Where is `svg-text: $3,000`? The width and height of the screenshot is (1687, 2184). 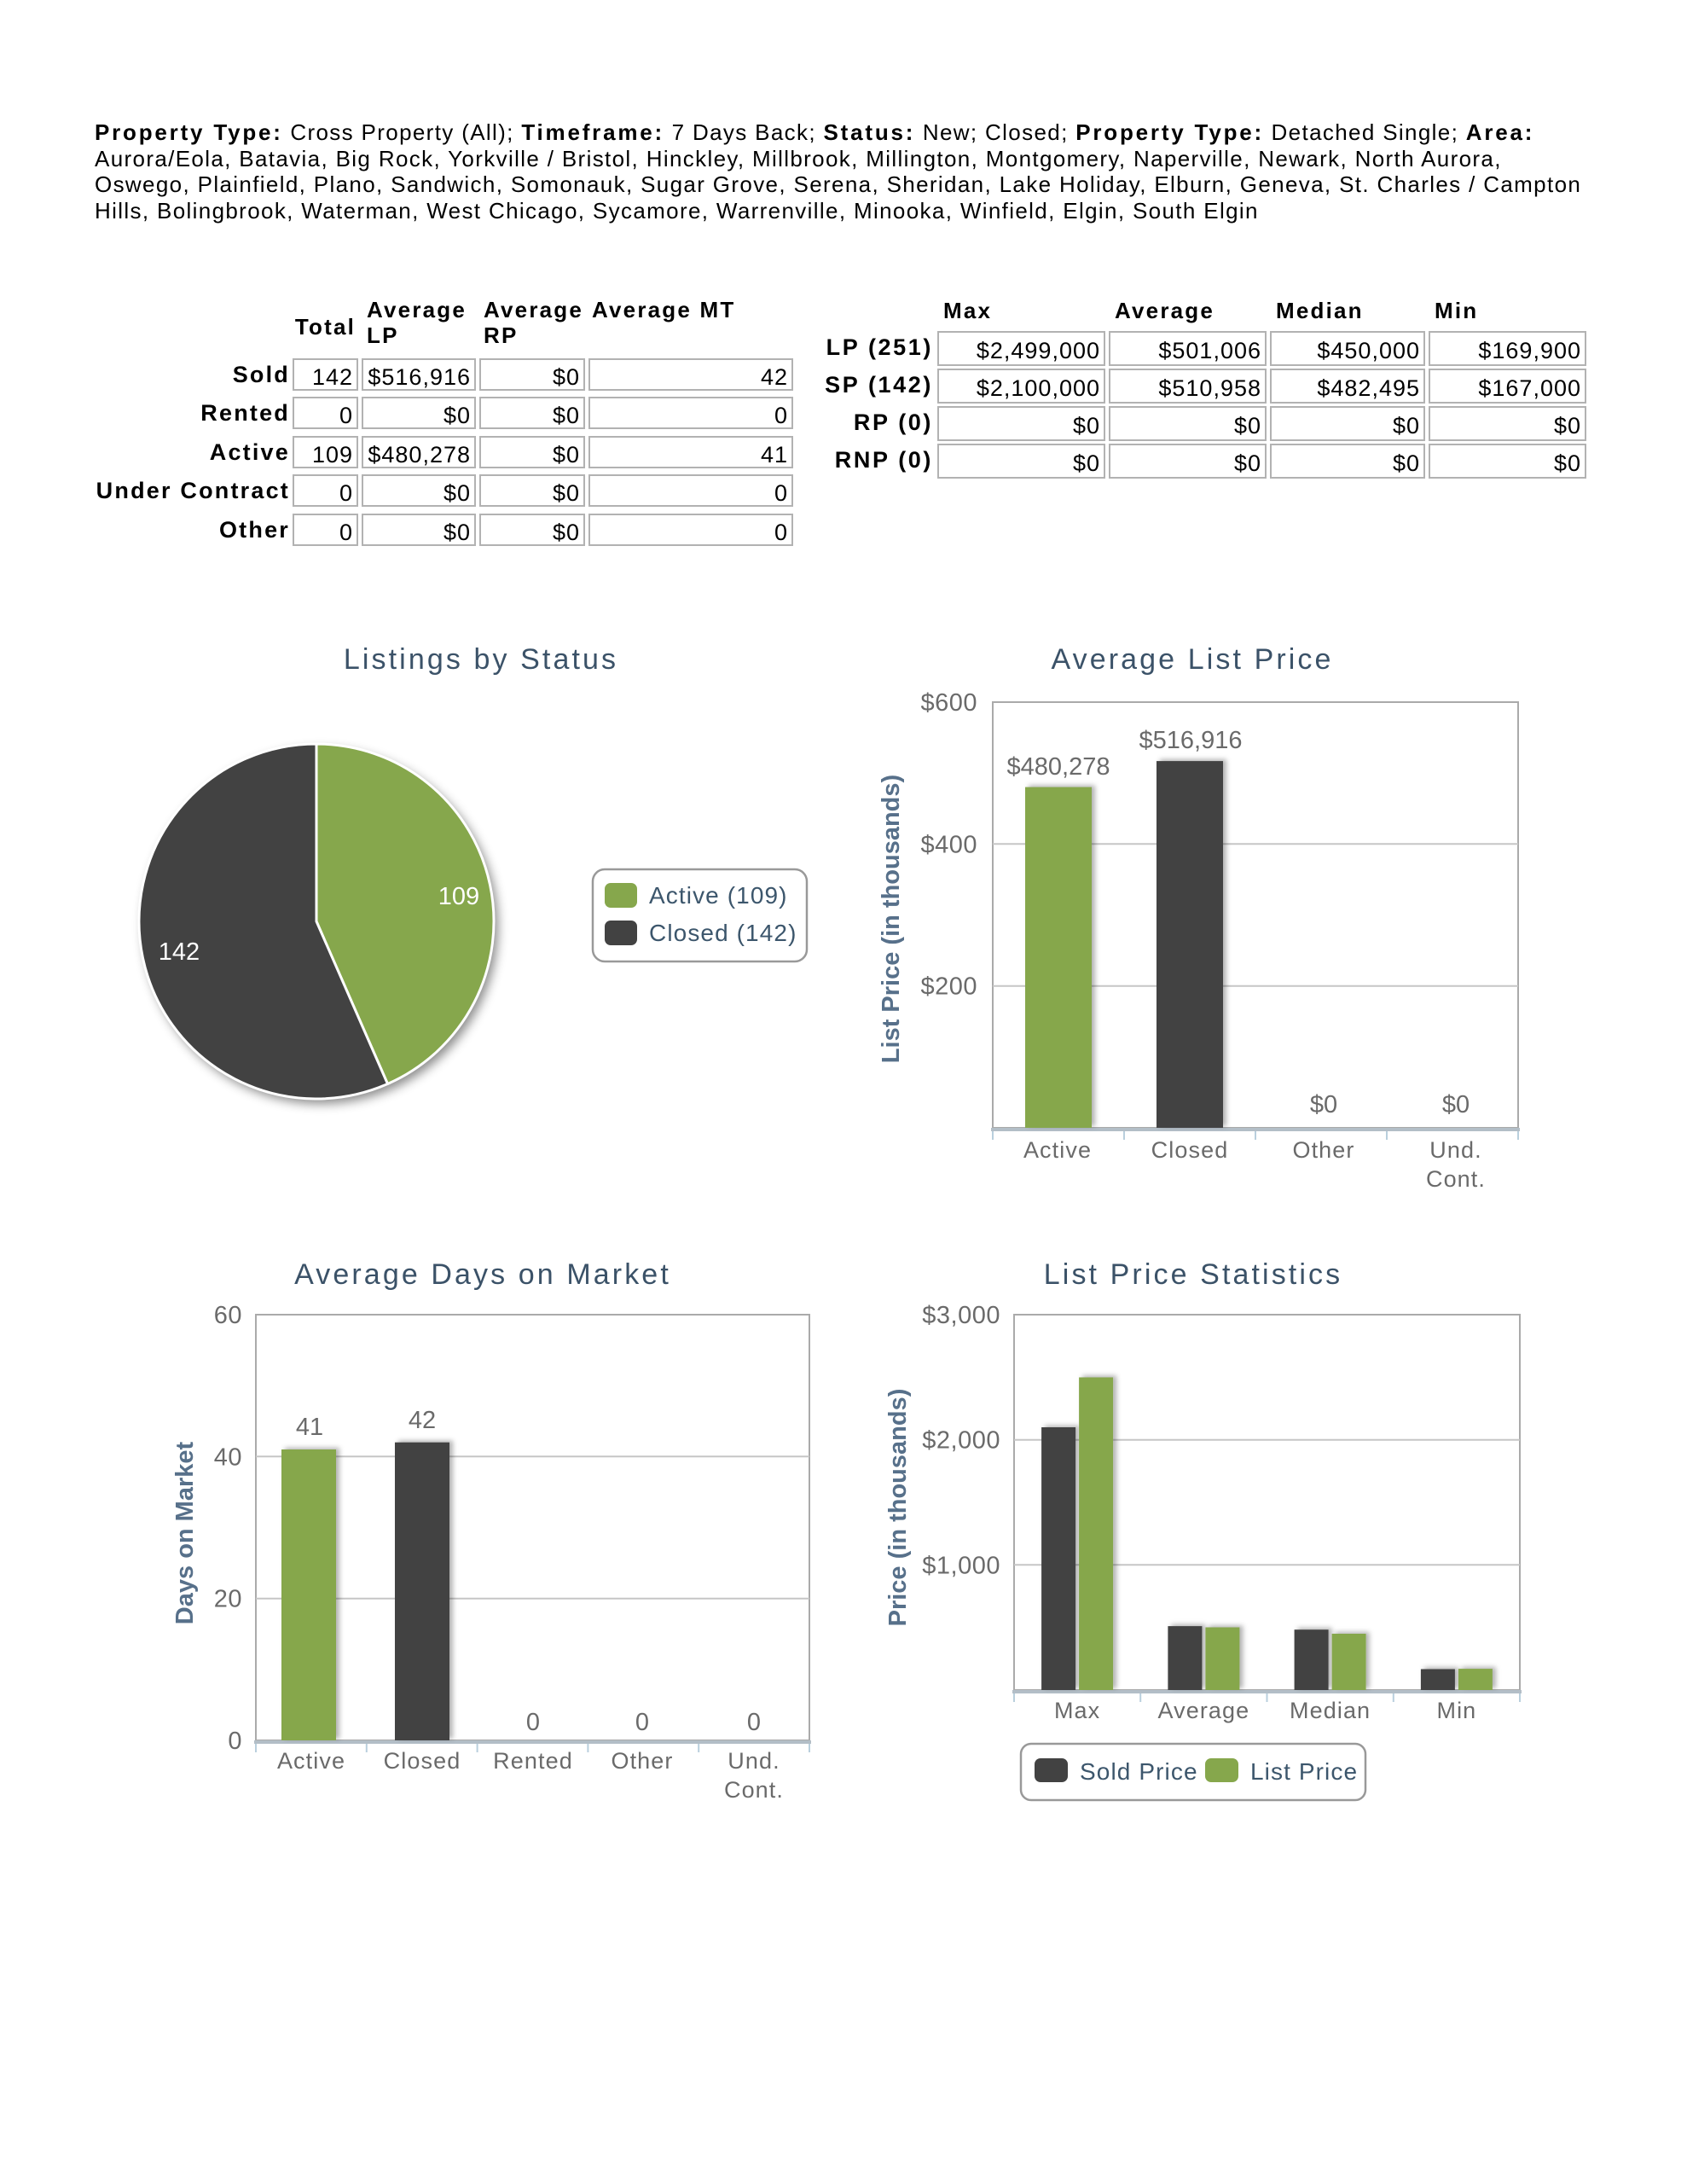
svg-text: $3,000 is located at coordinates (961, 1315).